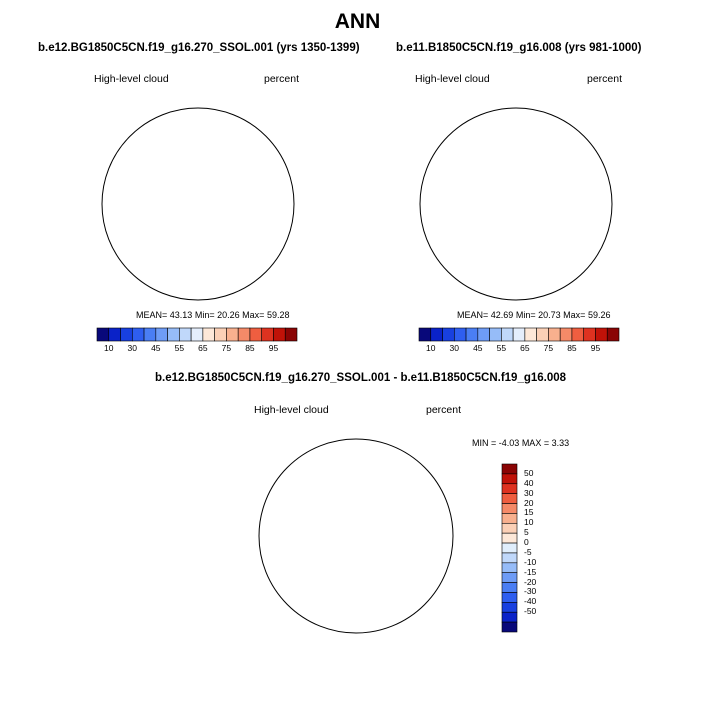 The image size is (715, 714). I want to click on colorbar-diff-tick-label: -30, so click(530, 591).